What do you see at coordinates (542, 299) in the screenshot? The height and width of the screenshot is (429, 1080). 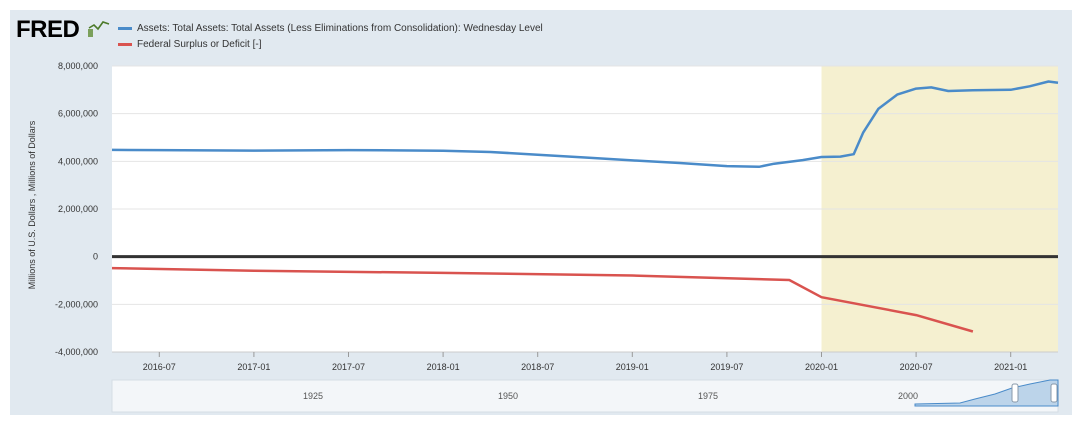 I see `series-line-federal-deficit` at bounding box center [542, 299].